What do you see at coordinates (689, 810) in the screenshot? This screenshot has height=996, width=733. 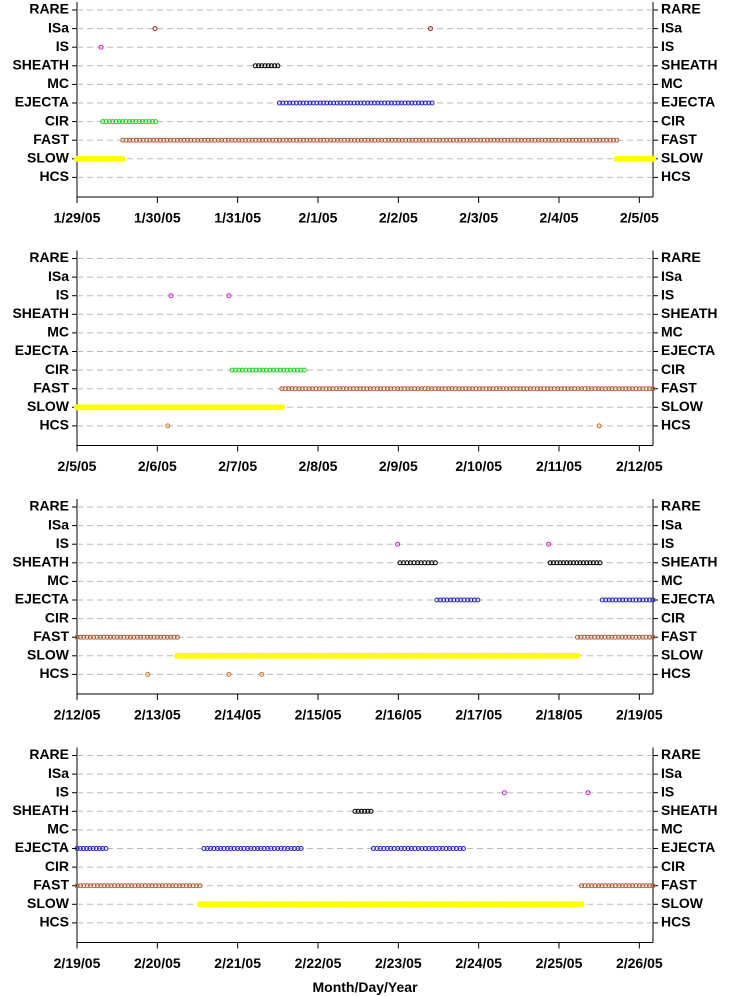 I see `y-tick-label: SHEATH` at bounding box center [689, 810].